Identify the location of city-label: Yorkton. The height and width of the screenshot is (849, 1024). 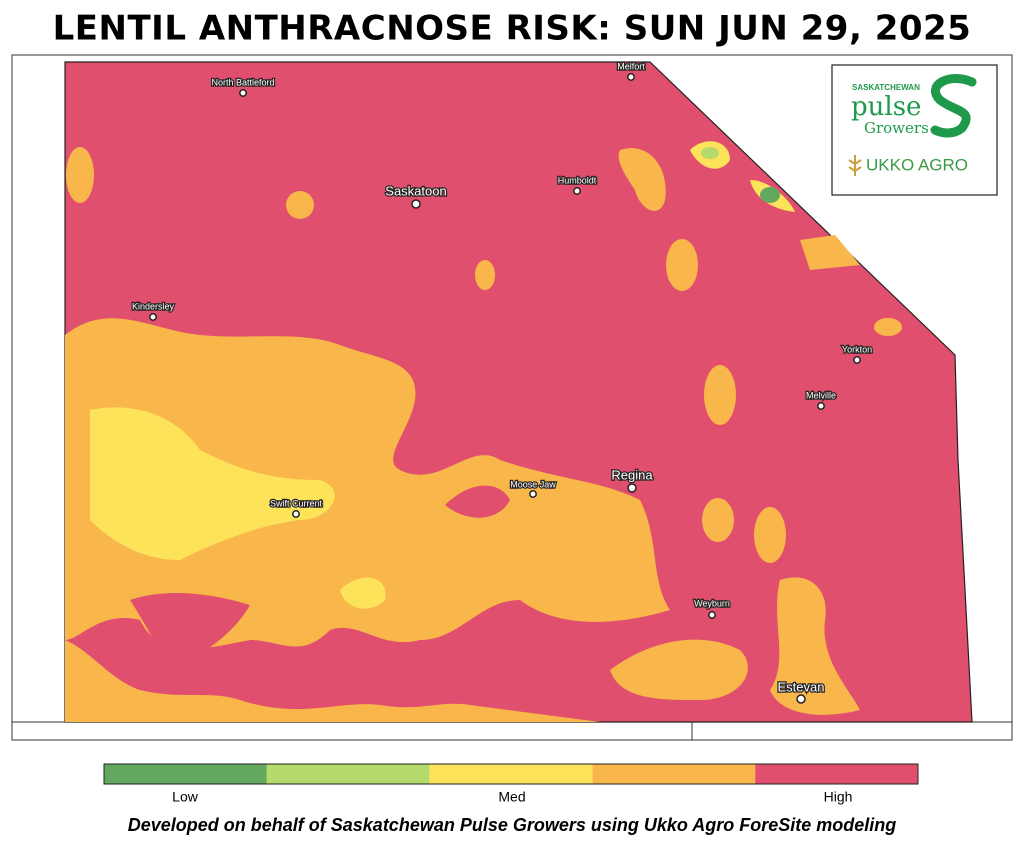
(857, 349).